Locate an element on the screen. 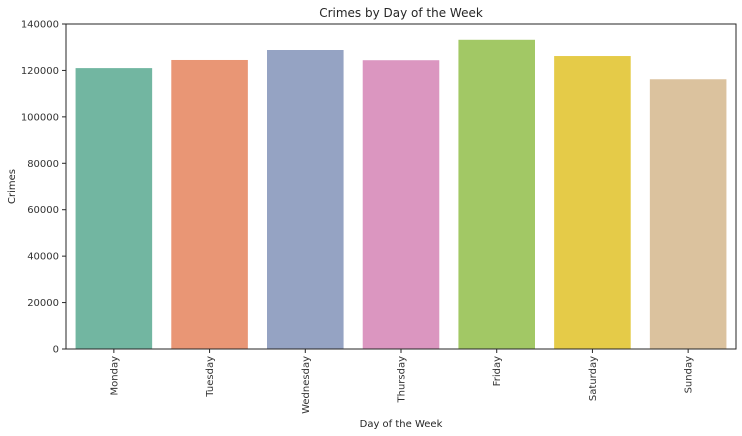 The height and width of the screenshot is (436, 742). bar-friday is located at coordinates (496, 194).